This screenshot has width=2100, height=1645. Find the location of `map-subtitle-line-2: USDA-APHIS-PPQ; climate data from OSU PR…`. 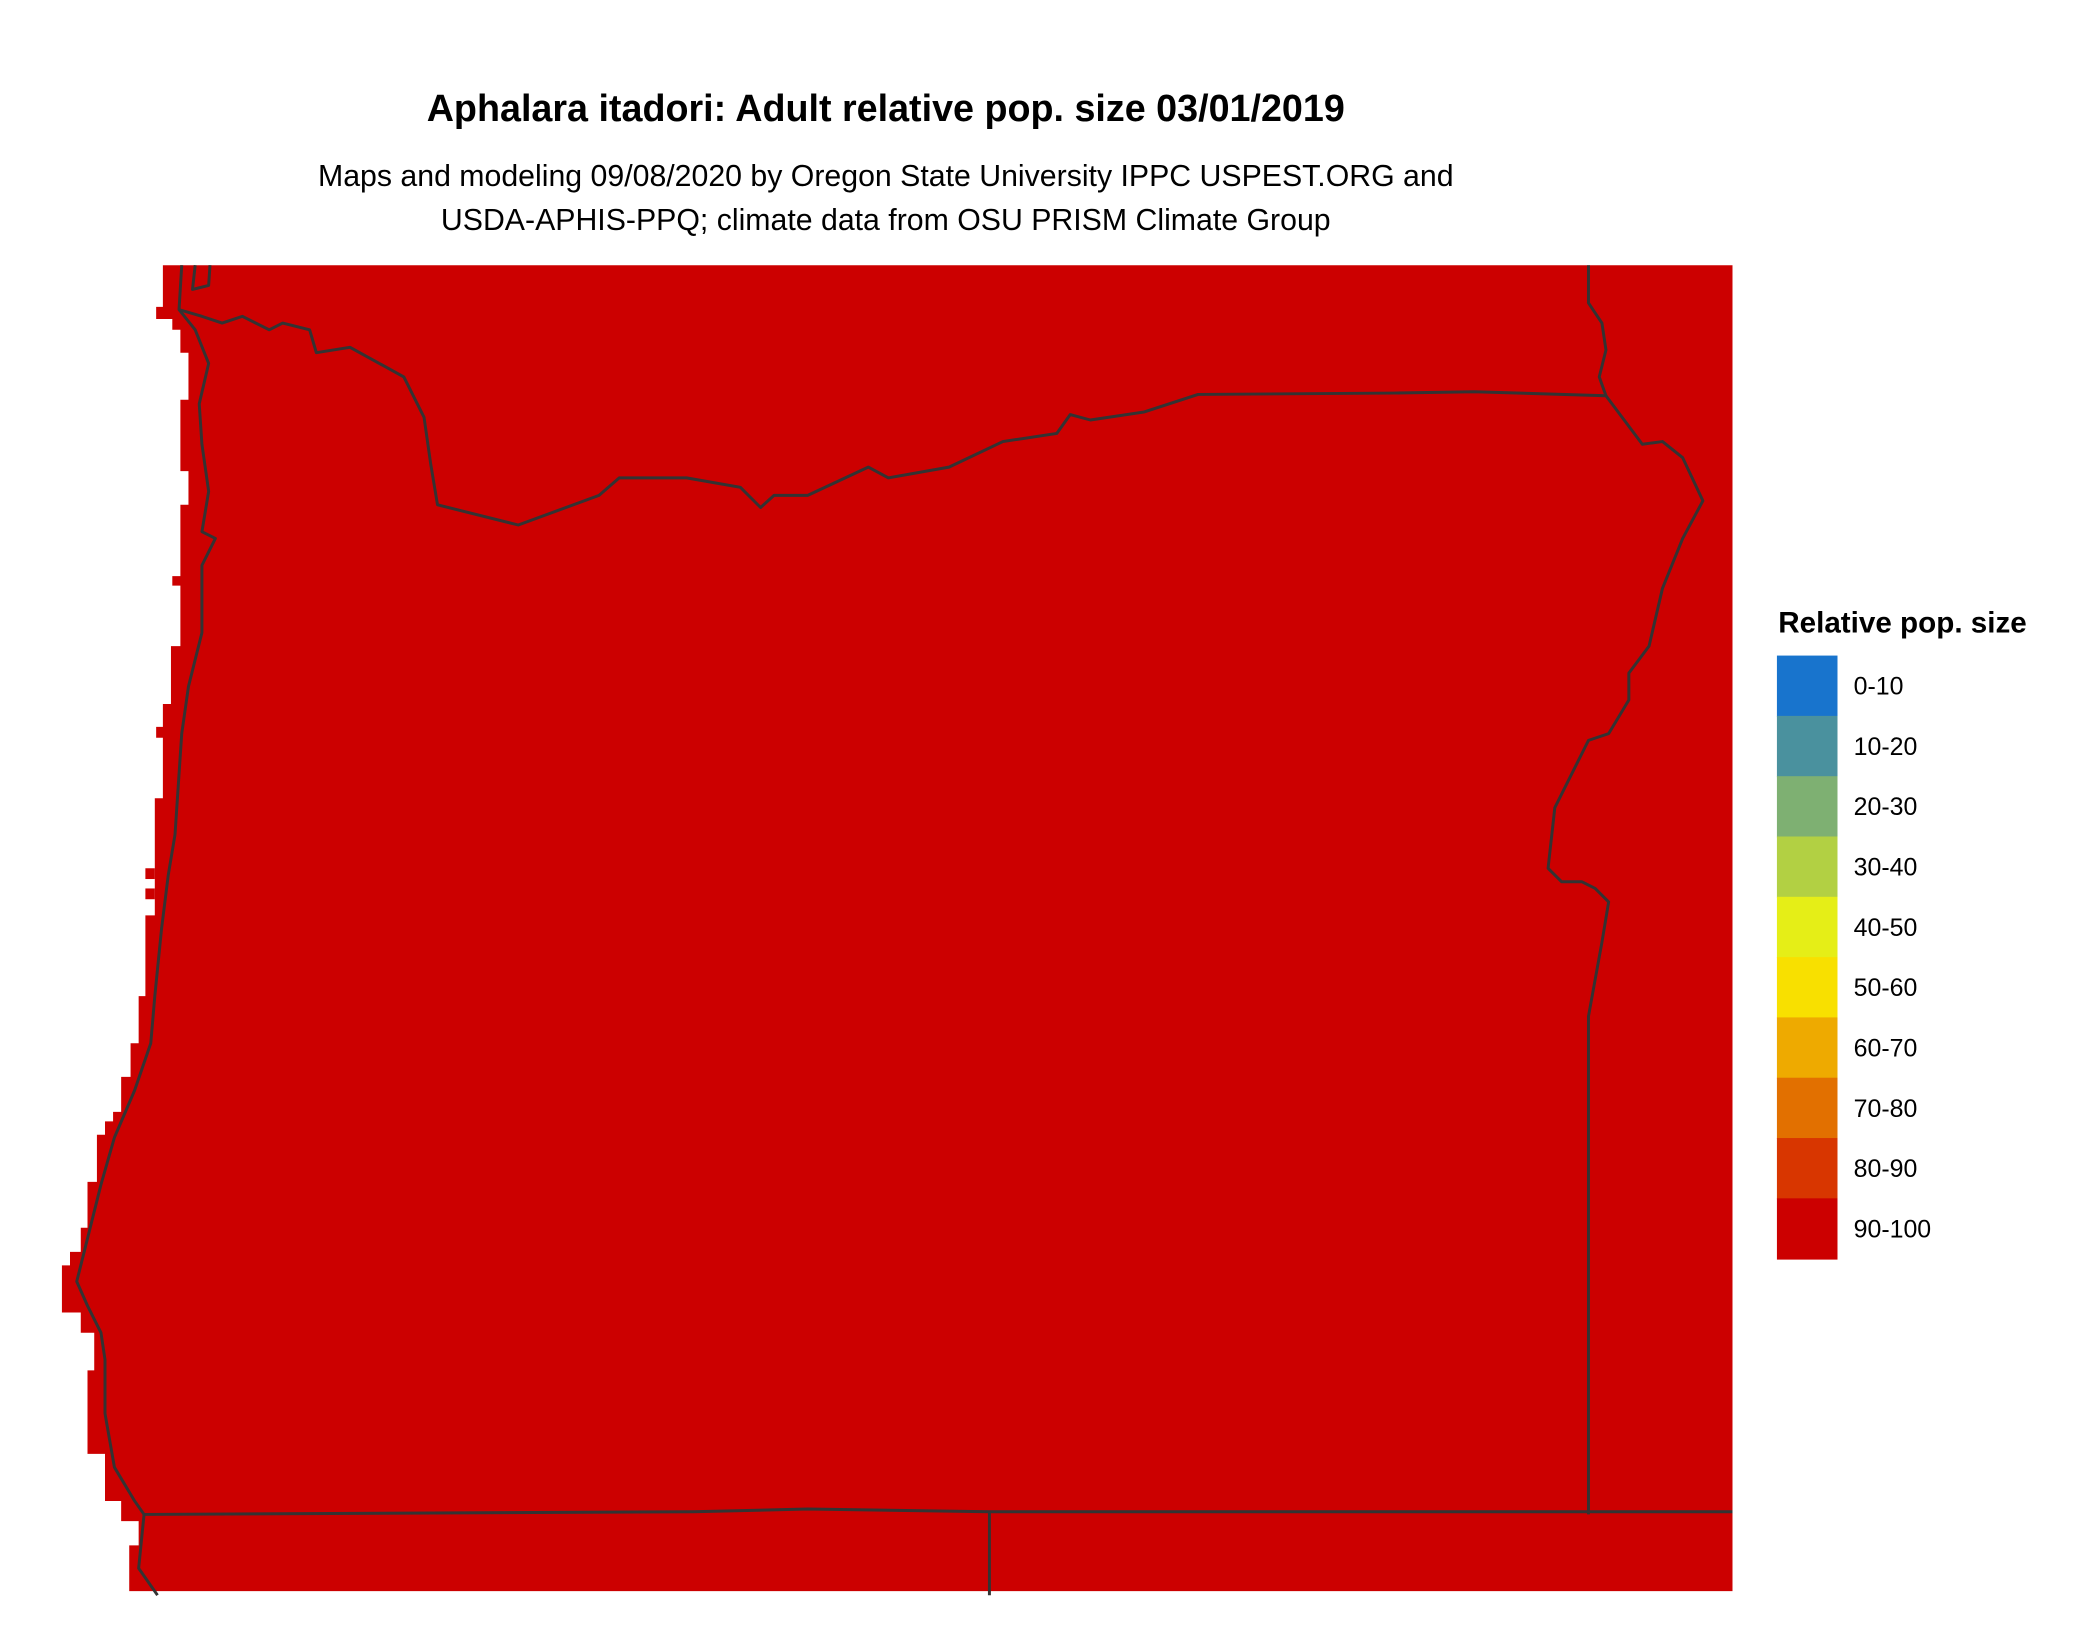

map-subtitle-line-2: USDA-APHIS-PPQ; climate data from OSU PR… is located at coordinates (886, 220).